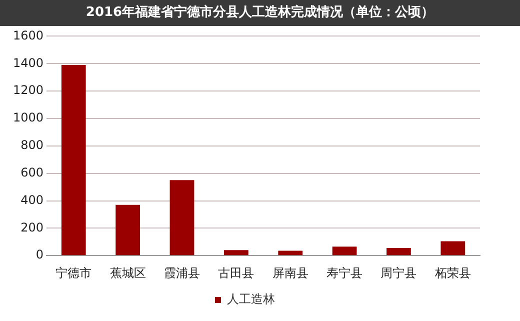 The image size is (520, 321). I want to click on x-tick-label: 蕉城区, so click(128, 273).